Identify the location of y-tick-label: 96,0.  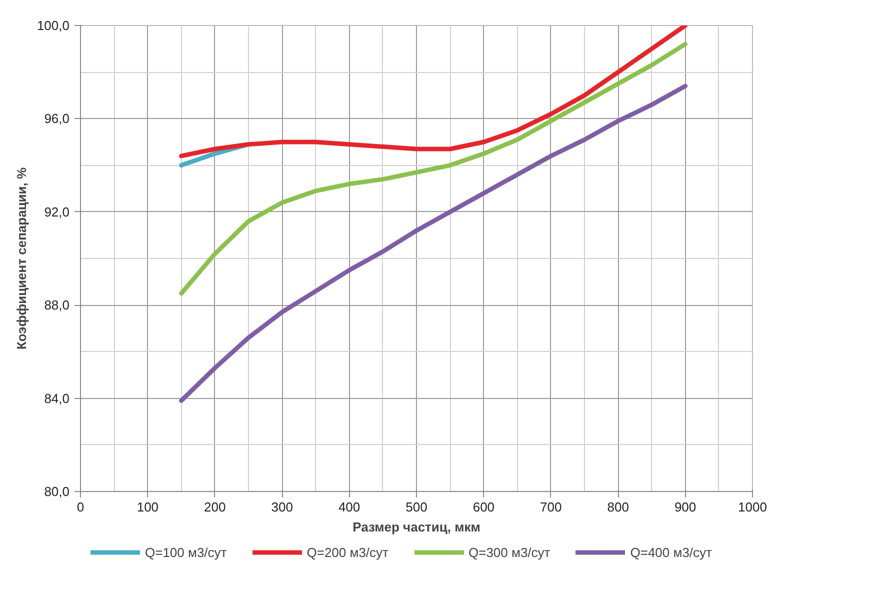
(57, 118).